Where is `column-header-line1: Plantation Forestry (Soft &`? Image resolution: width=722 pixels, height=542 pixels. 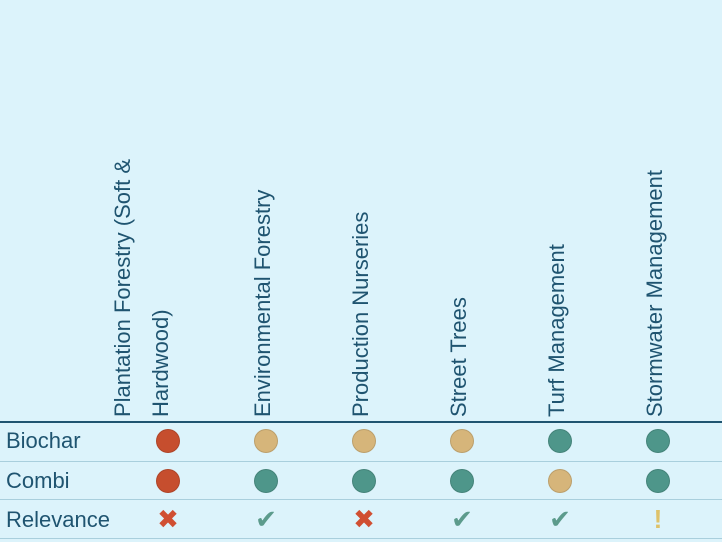 column-header-line1: Plantation Forestry (Soft & is located at coordinates (122, 288).